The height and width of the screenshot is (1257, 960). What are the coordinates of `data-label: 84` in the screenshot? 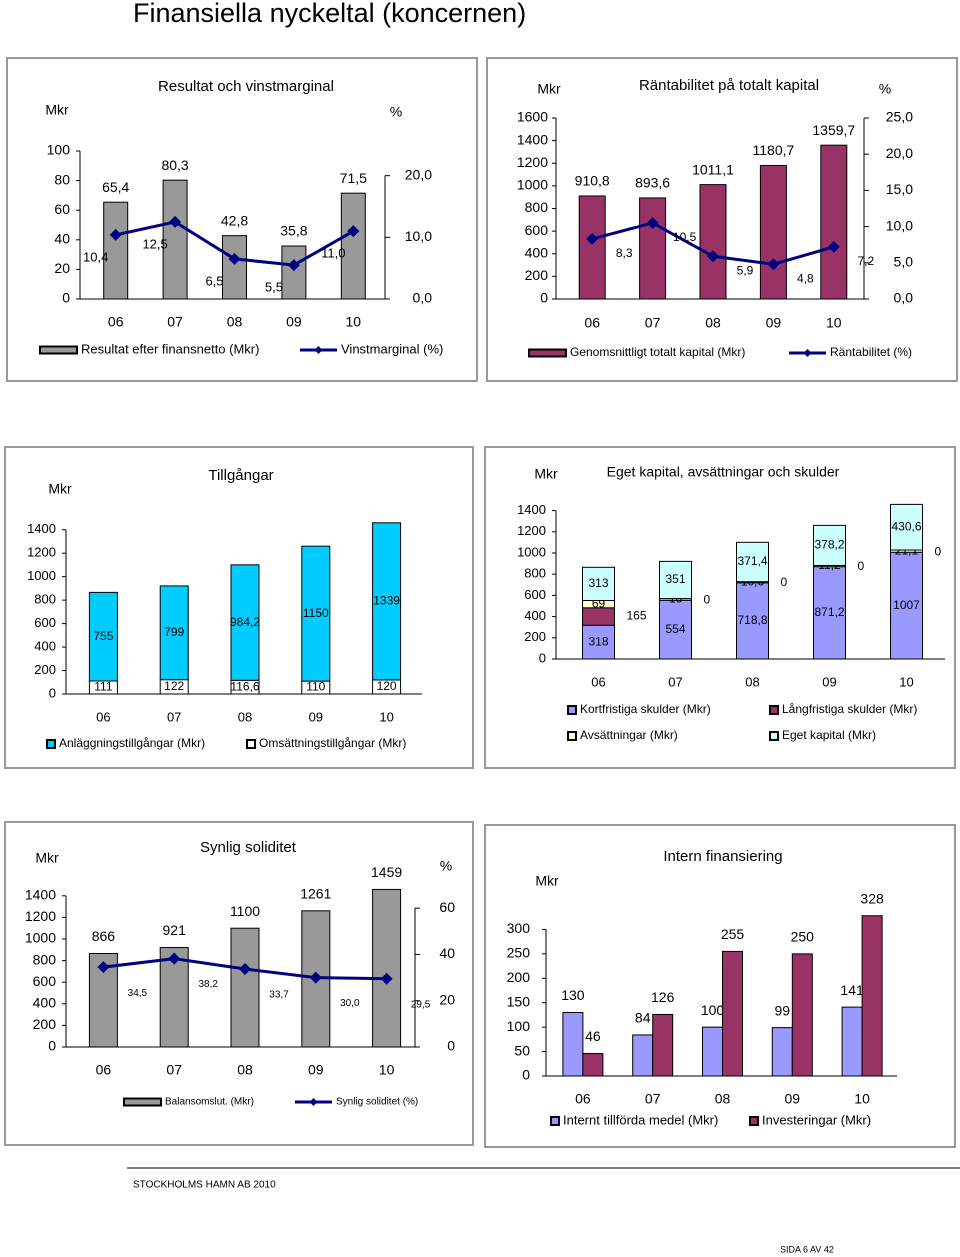 It's located at (643, 1018).